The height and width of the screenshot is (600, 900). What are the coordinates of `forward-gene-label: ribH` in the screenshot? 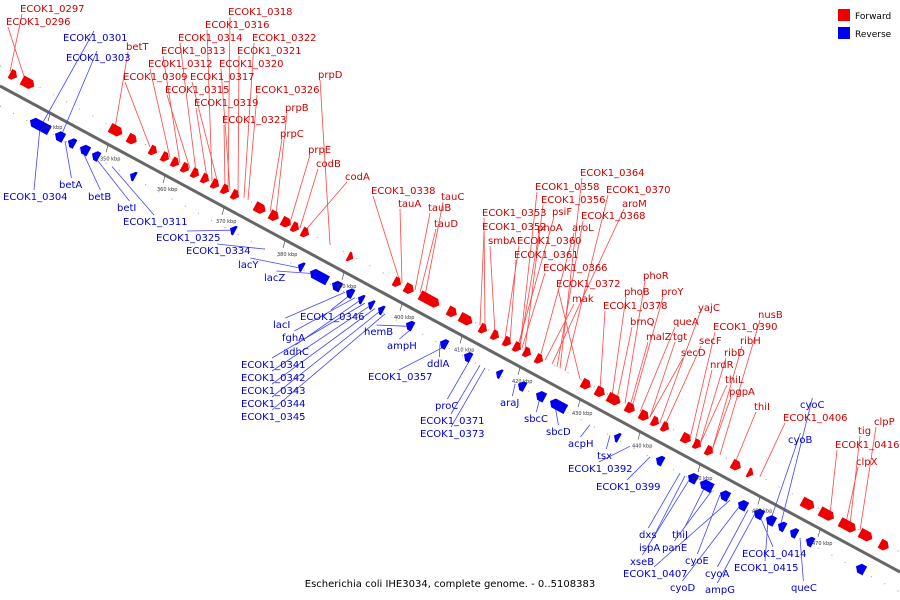 It's located at (750, 341).